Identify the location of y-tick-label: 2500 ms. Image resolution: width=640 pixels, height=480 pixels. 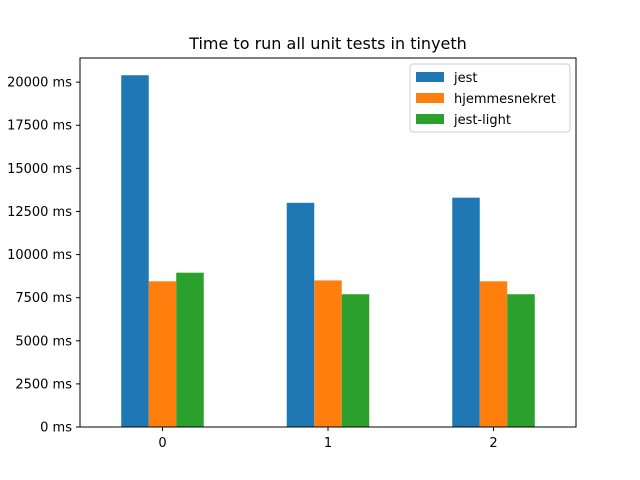
(43, 384).